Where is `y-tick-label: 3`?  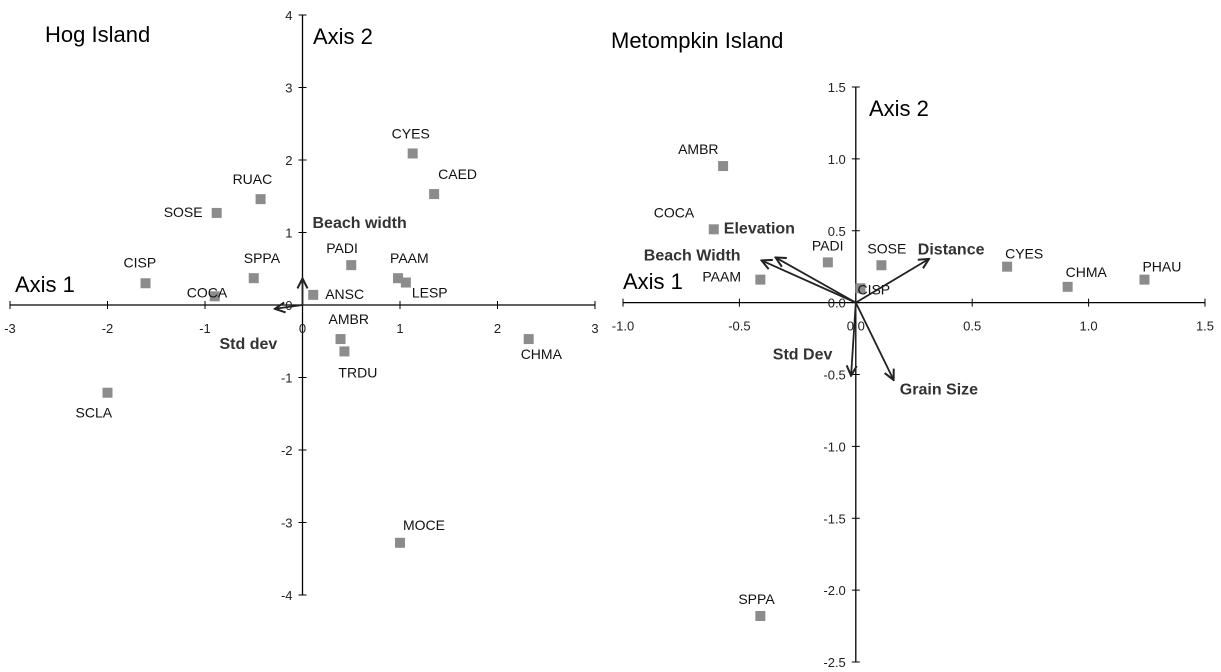 y-tick-label: 3 is located at coordinates (288, 88).